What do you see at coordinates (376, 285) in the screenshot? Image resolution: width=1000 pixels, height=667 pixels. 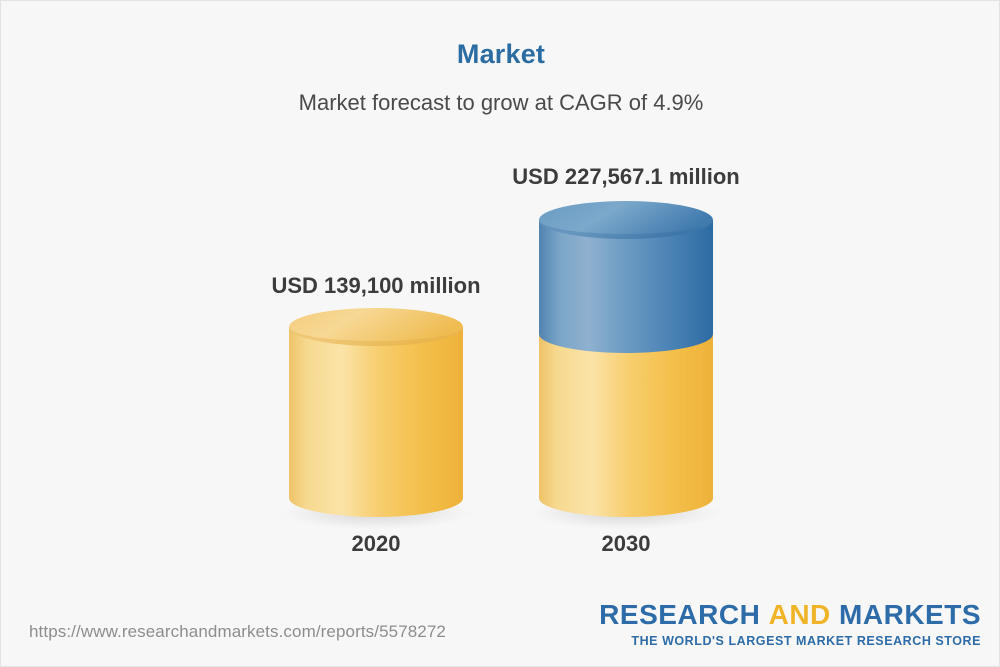 I see `bar-value-label-2020: USD 139,100 million` at bounding box center [376, 285].